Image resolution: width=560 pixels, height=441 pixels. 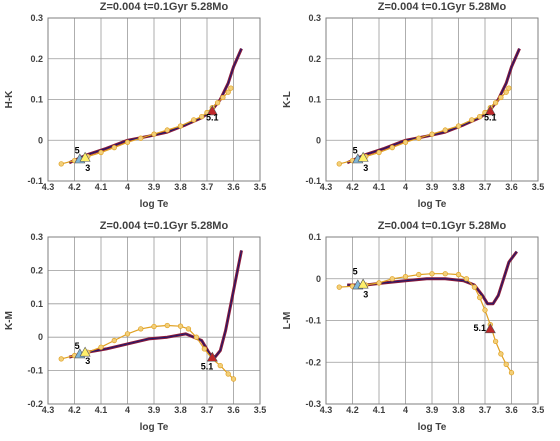 What do you see at coordinates (155, 304) in the screenshot?
I see `series-line-core` at bounding box center [155, 304].